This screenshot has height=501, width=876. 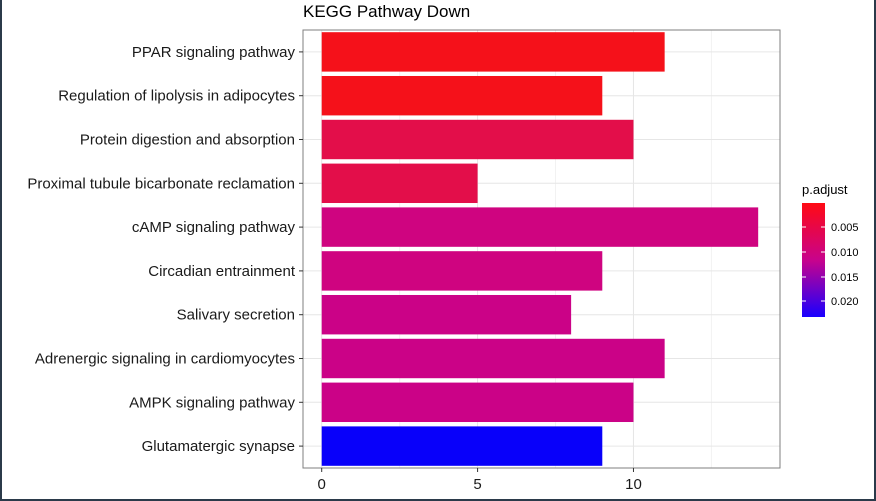 What do you see at coordinates (845, 228) in the screenshot?
I see `legend-tick-label: 0.005` at bounding box center [845, 228].